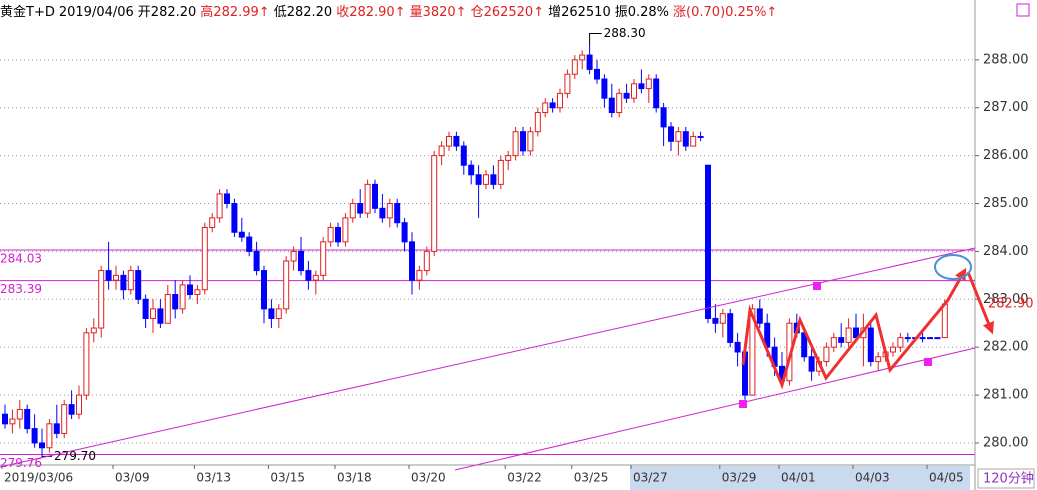  What do you see at coordinates (1006, 107) in the screenshot?
I see `y-tick-label: 287.00` at bounding box center [1006, 107].